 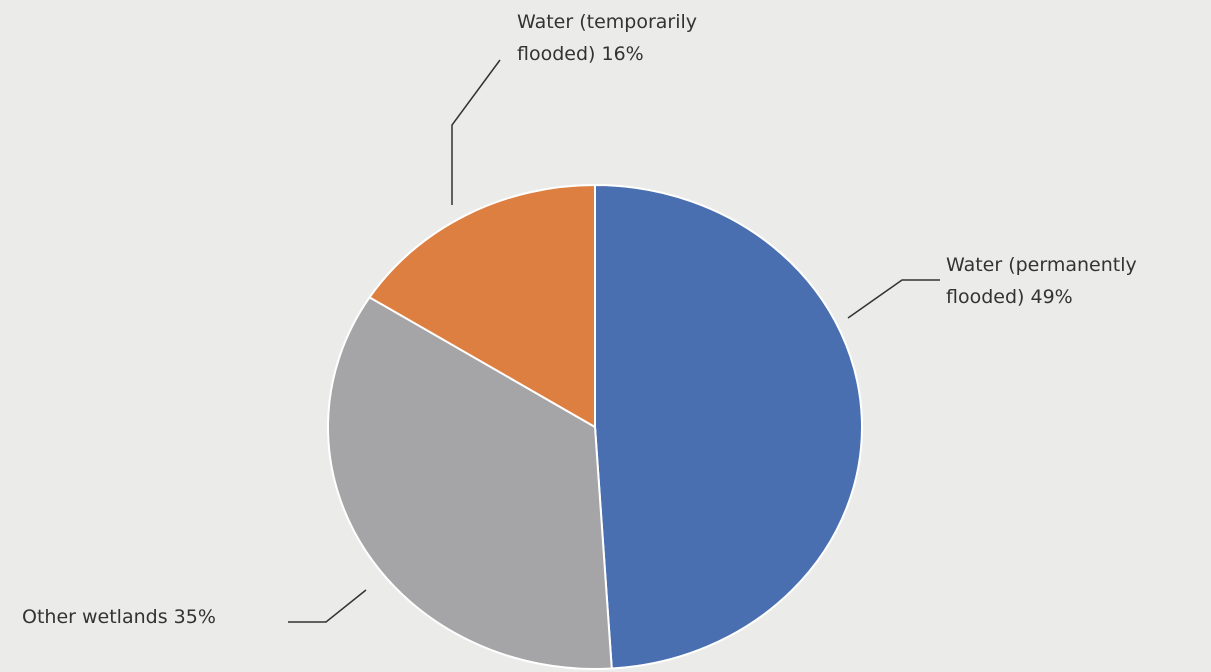 I want to click on value-label: 16%, so click(x=622, y=54).